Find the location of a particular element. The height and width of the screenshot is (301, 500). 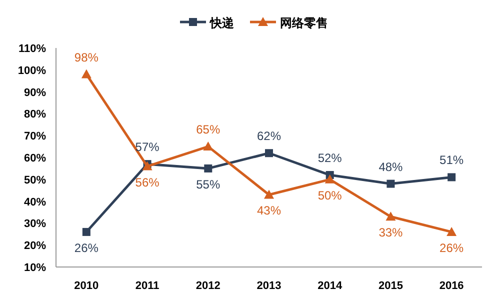

data-label: 55% is located at coordinates (208, 184).